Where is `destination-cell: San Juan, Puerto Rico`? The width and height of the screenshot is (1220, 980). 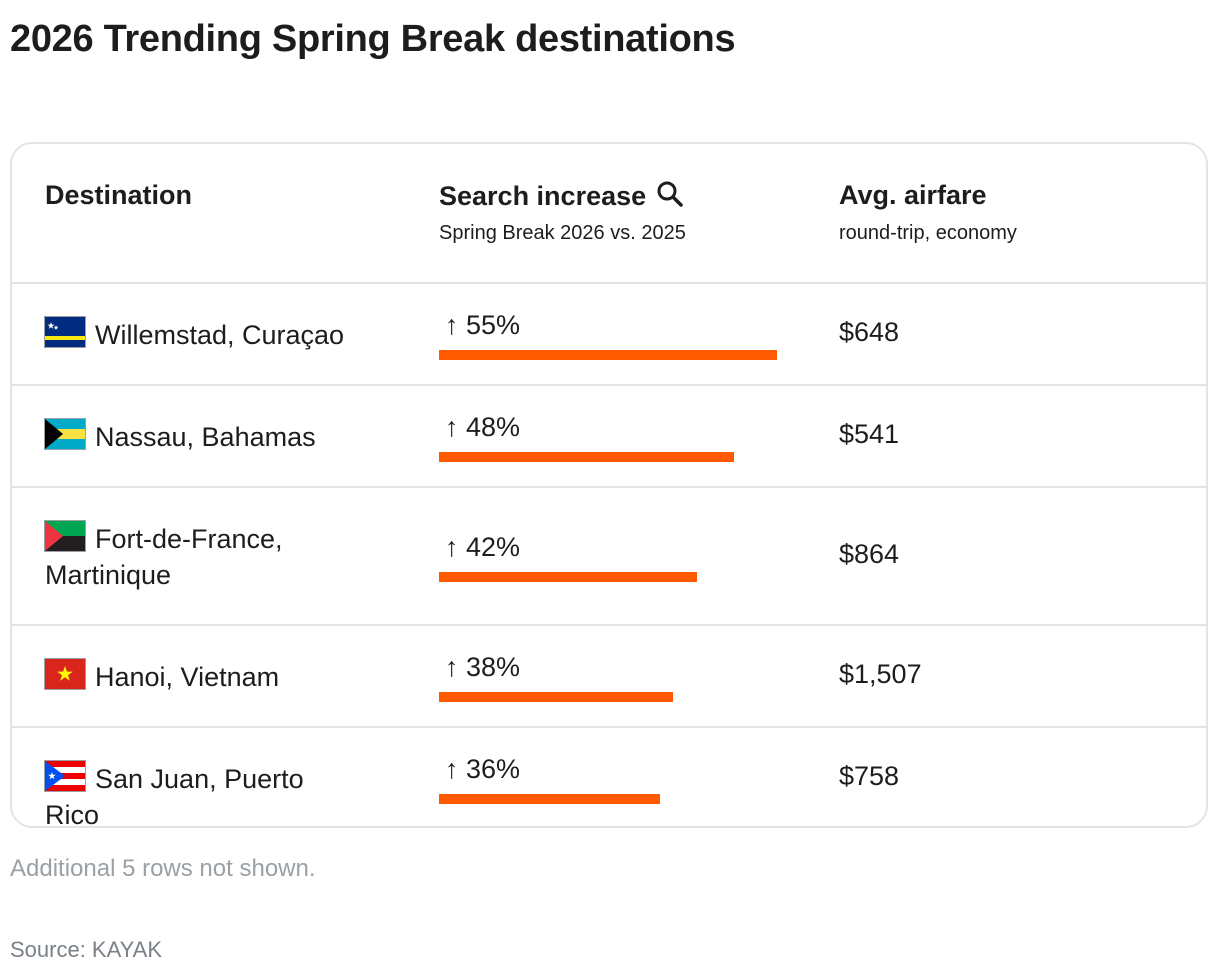
destination-cell: San Juan, Puerto Rico is located at coordinates (205, 794).